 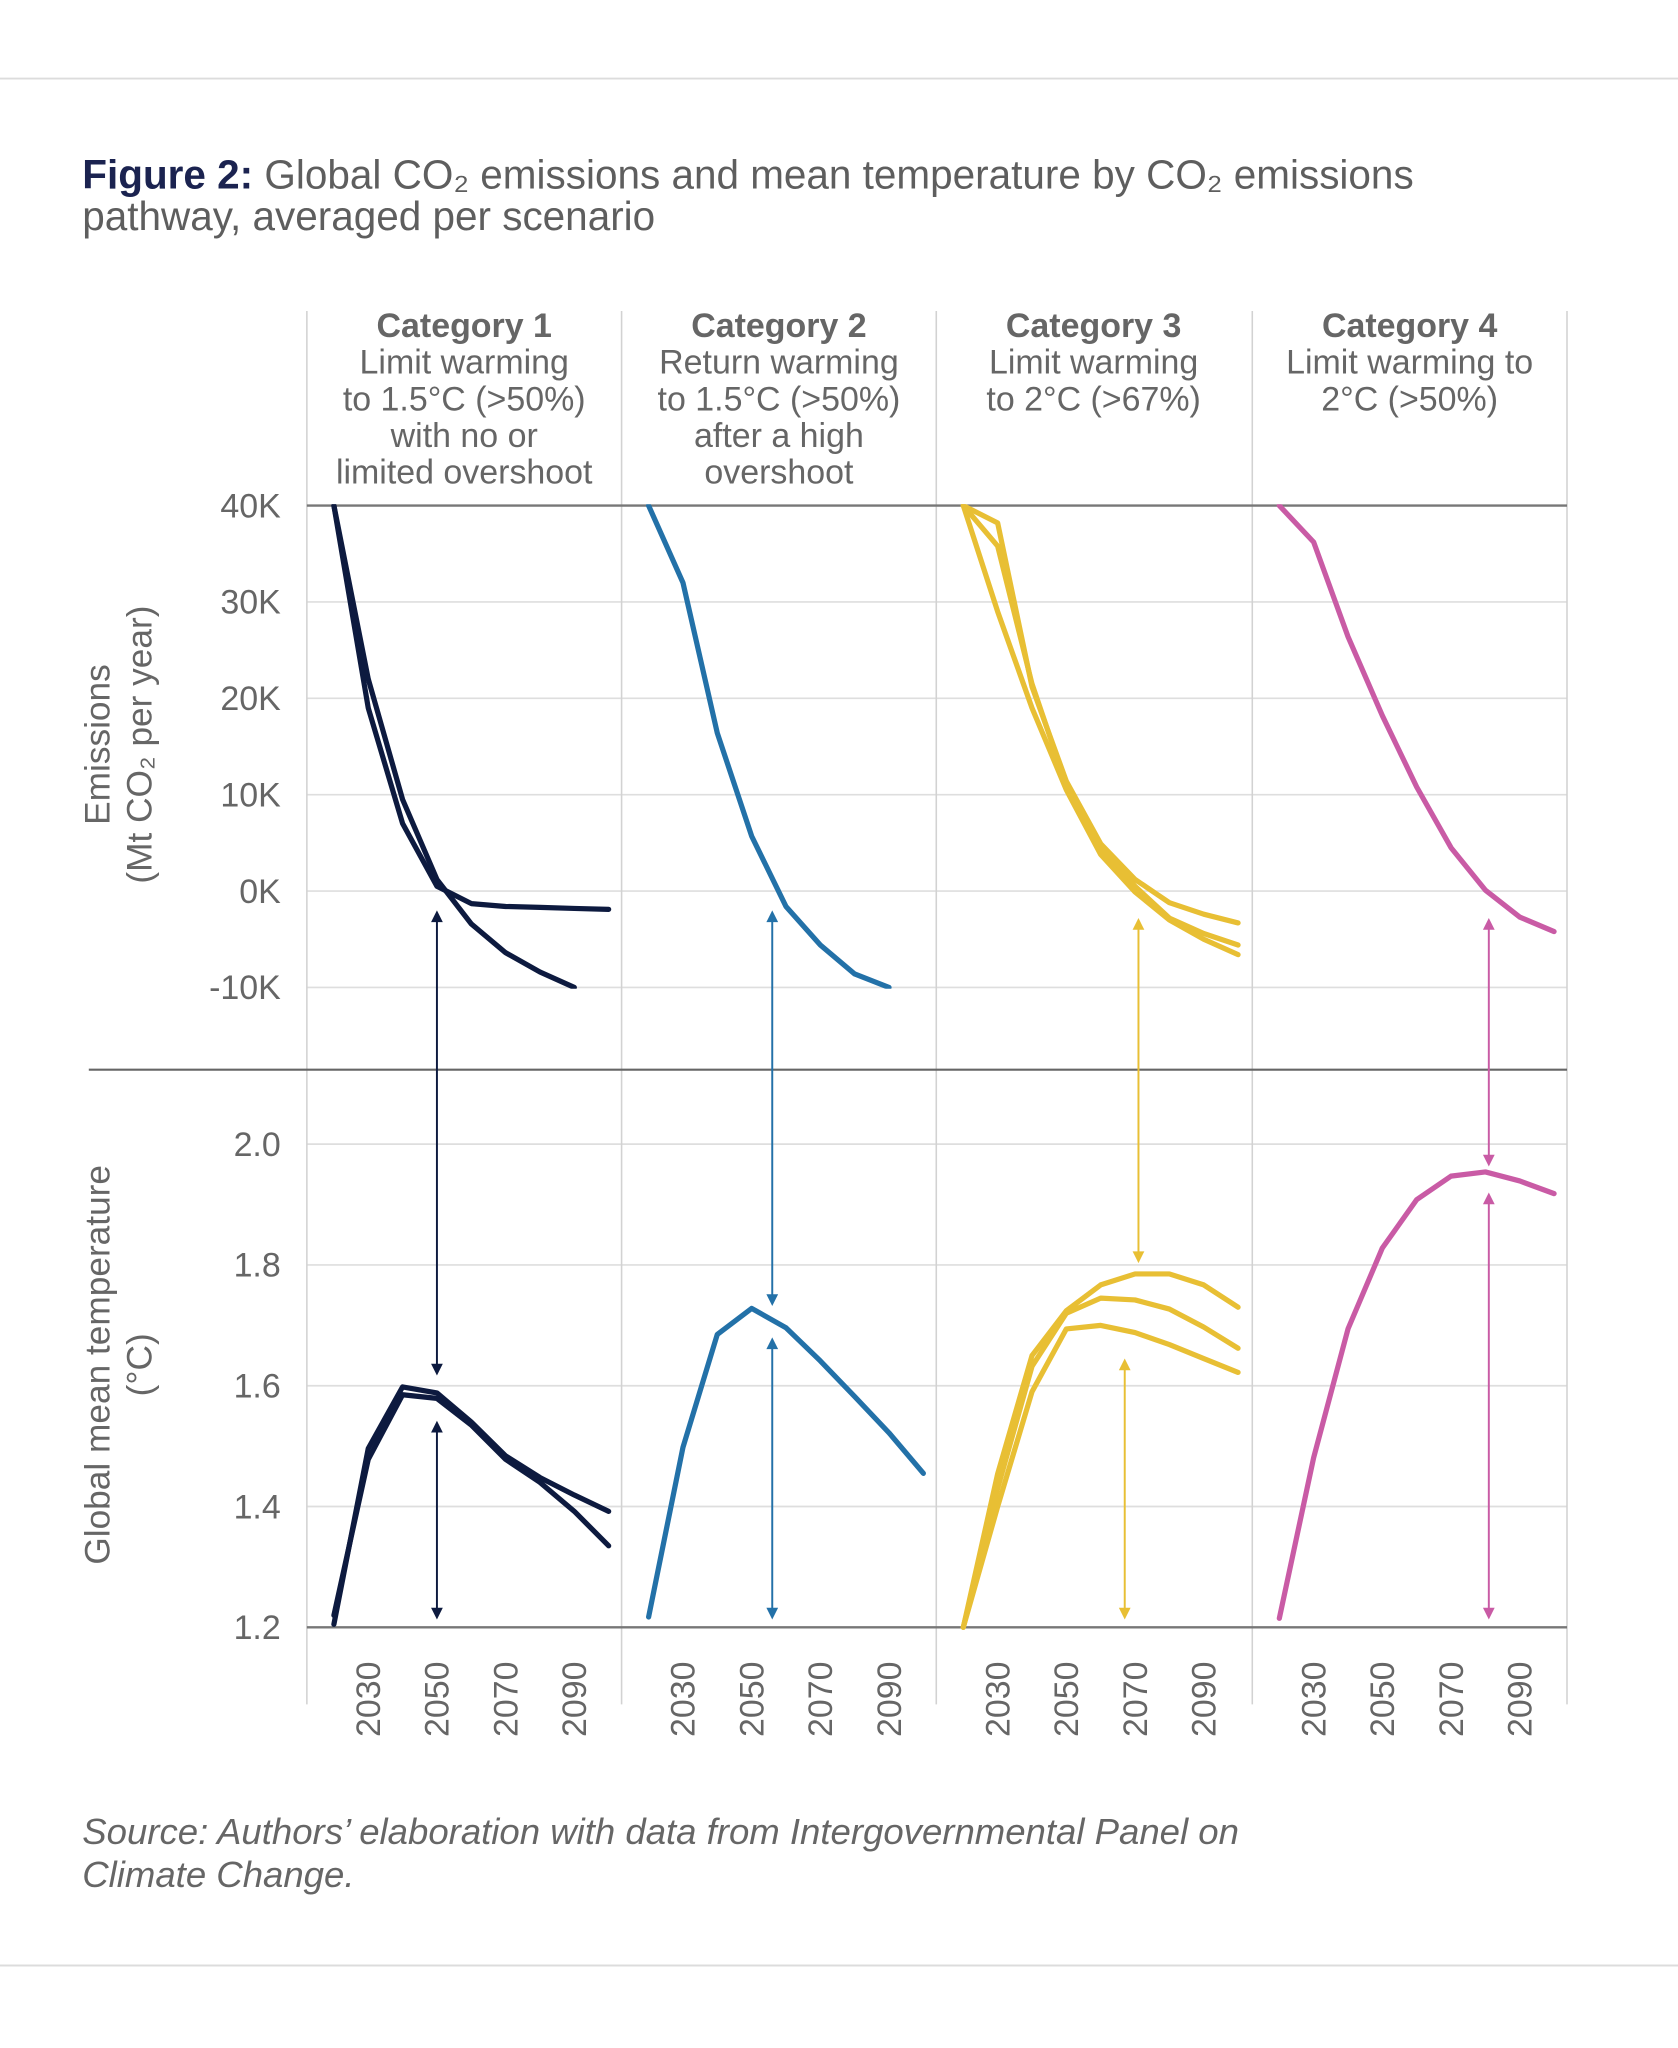 I want to click on temperature-axis-title: Global mean temperature, so click(x=98, y=1365).